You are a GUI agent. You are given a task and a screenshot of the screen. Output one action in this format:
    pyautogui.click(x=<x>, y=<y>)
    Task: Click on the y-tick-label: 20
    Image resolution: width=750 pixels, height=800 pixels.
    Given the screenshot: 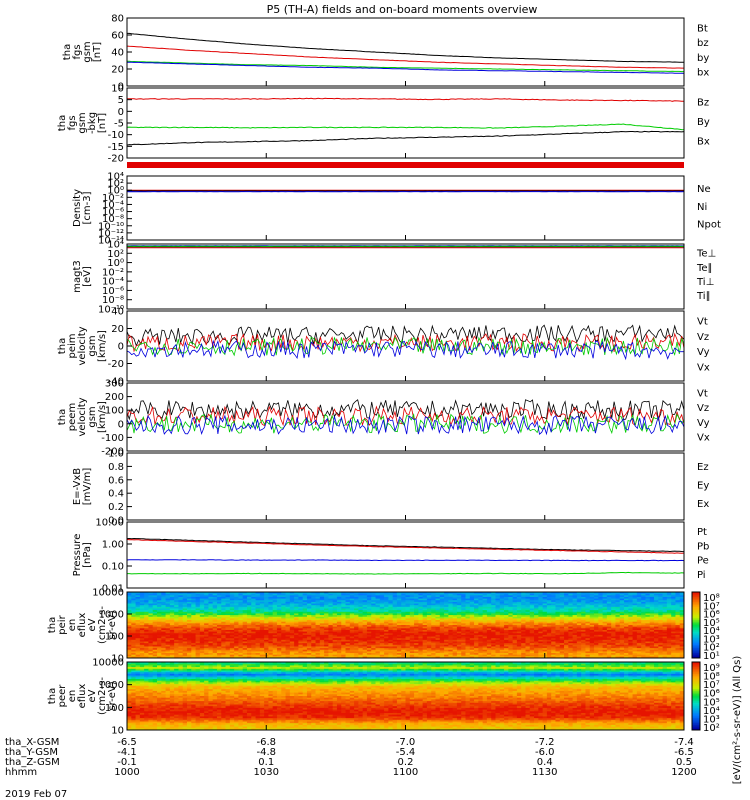 What is the action you would take?
    pyautogui.click(x=117, y=329)
    